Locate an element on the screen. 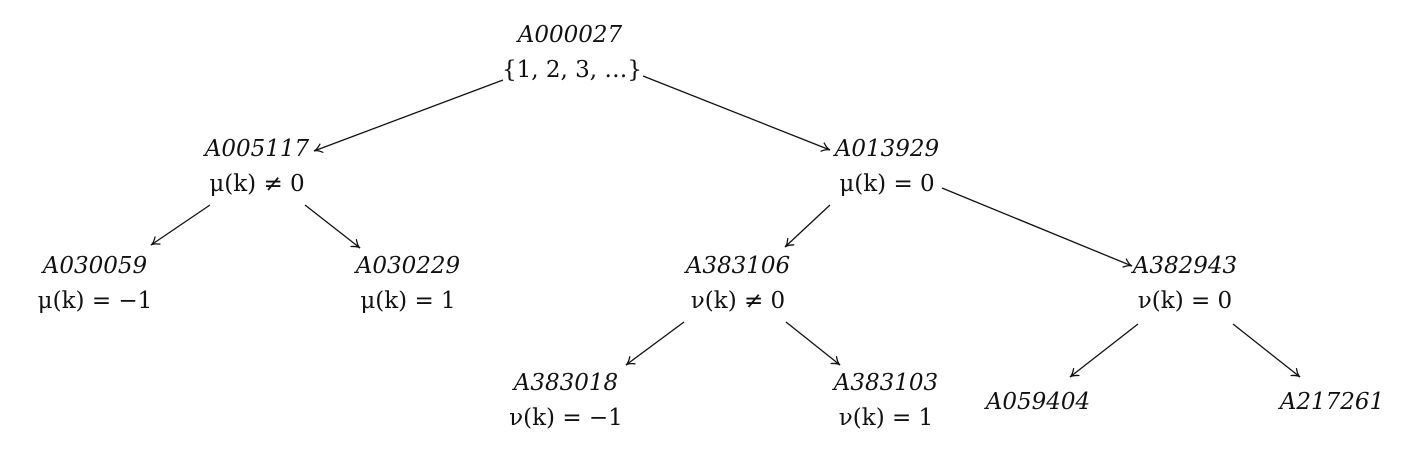 Image resolution: width=1405 pixels, height=465 pixels. edge-n2-to-n22 is located at coordinates (1037, 227).